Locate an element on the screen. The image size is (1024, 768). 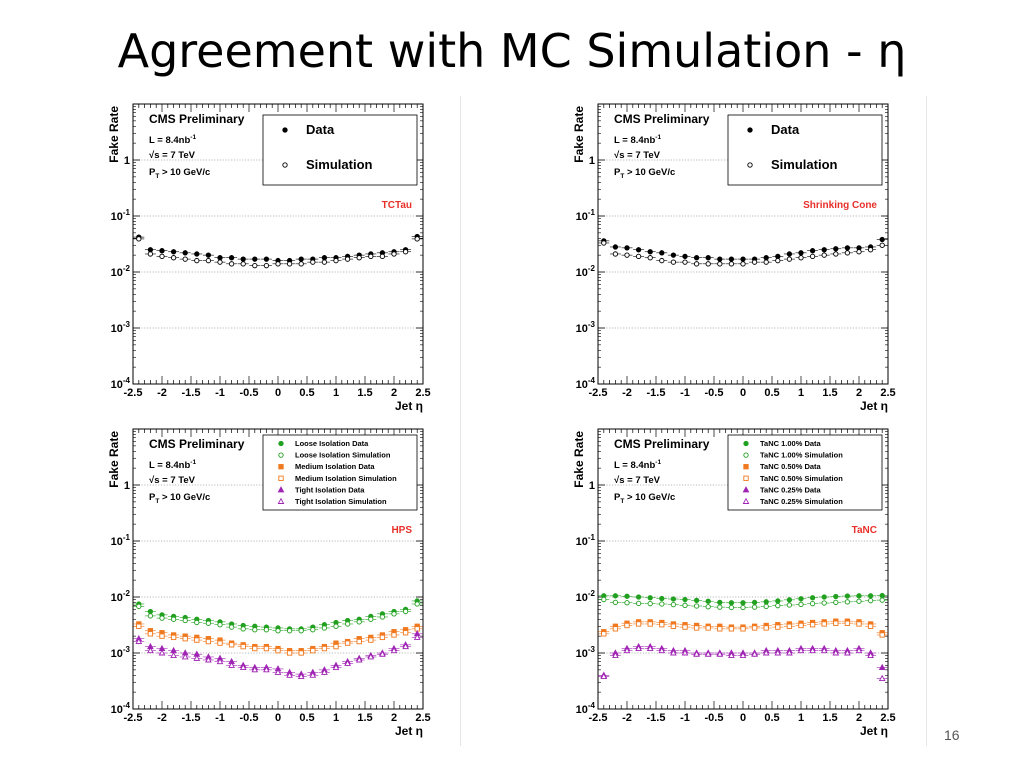
series-tanc-1-00-simulation is located at coordinates (743, 603).